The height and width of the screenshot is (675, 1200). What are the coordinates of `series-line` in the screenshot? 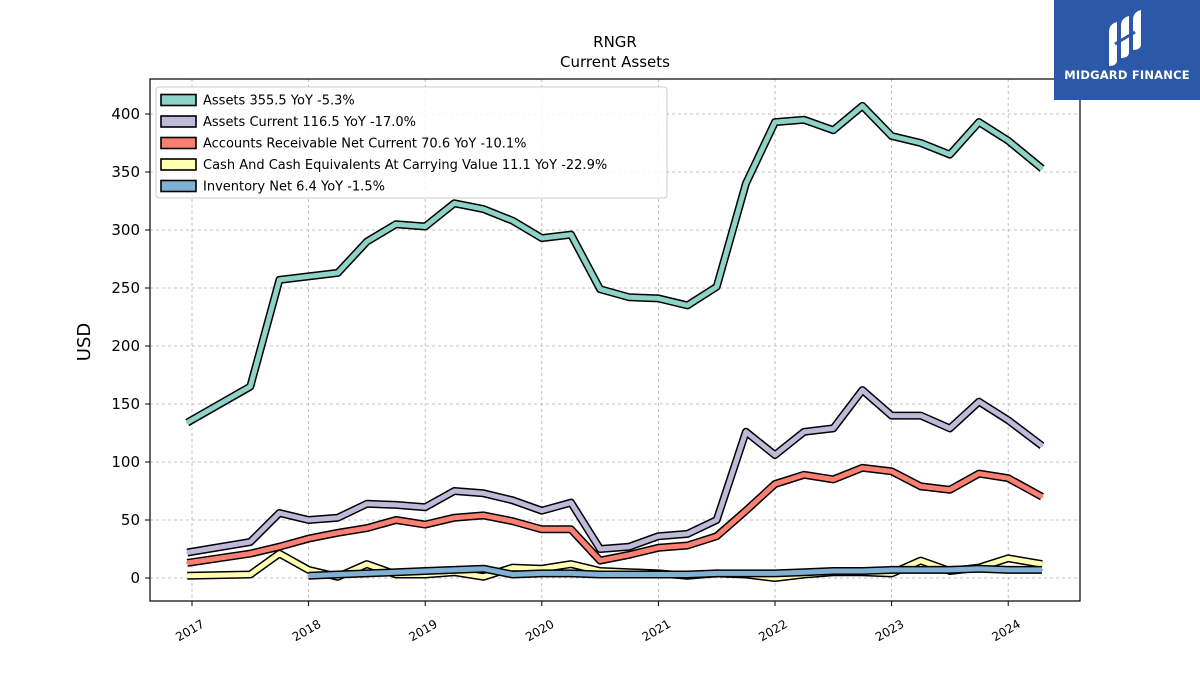 It's located at (675, 572).